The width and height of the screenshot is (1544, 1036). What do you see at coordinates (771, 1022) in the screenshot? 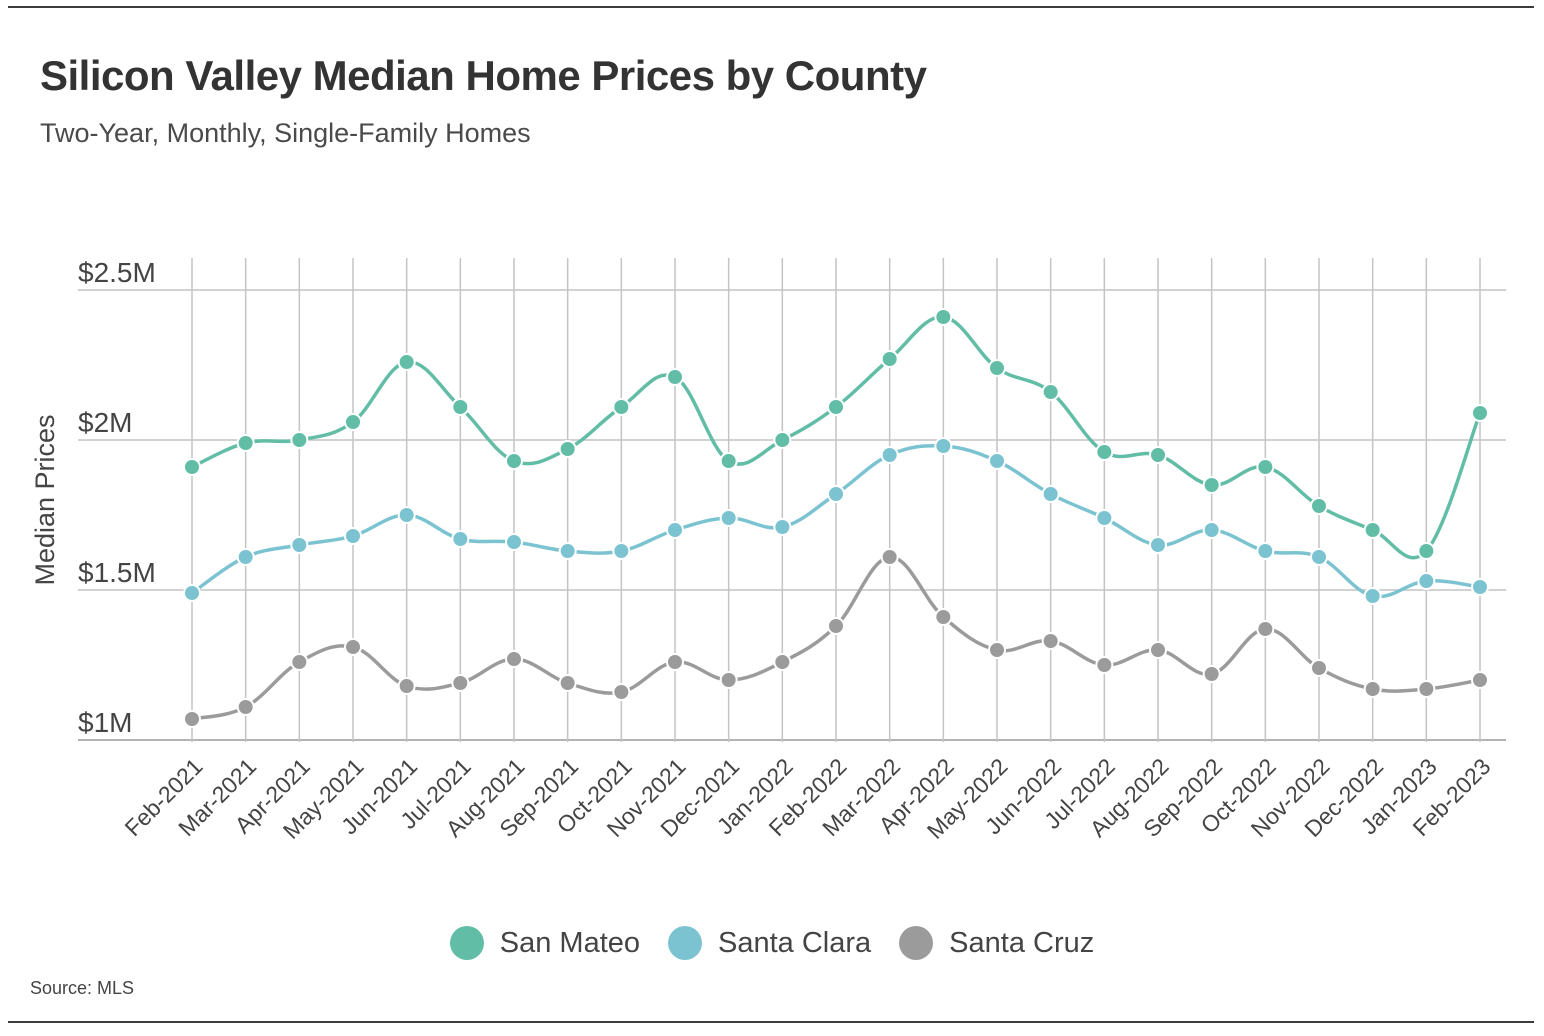
I see `bottom-rule` at bounding box center [771, 1022].